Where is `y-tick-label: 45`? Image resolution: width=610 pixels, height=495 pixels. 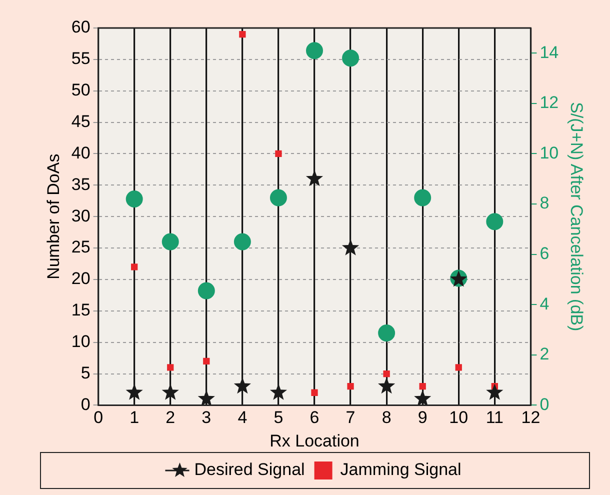 y-tick-label: 45 is located at coordinates (80, 121).